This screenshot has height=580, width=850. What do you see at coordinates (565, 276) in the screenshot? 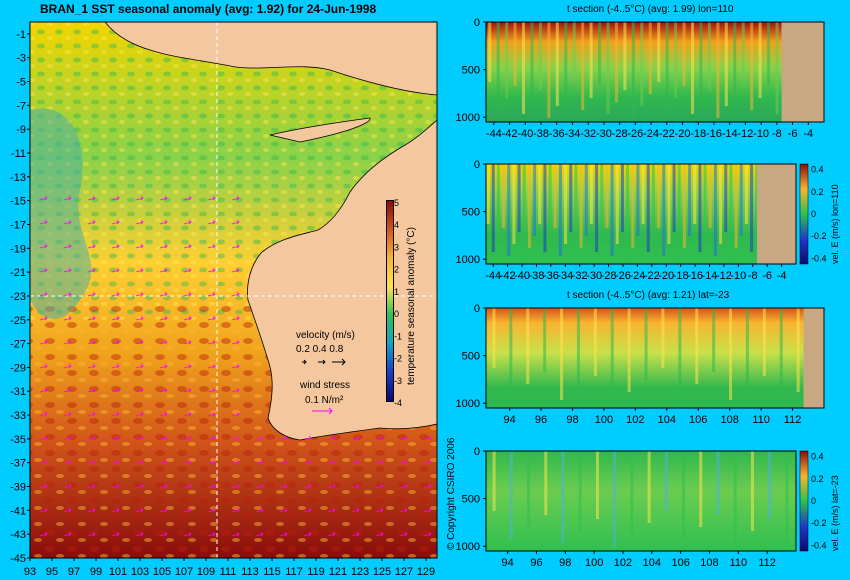
I see `x-tick-label: -34` at bounding box center [565, 276].